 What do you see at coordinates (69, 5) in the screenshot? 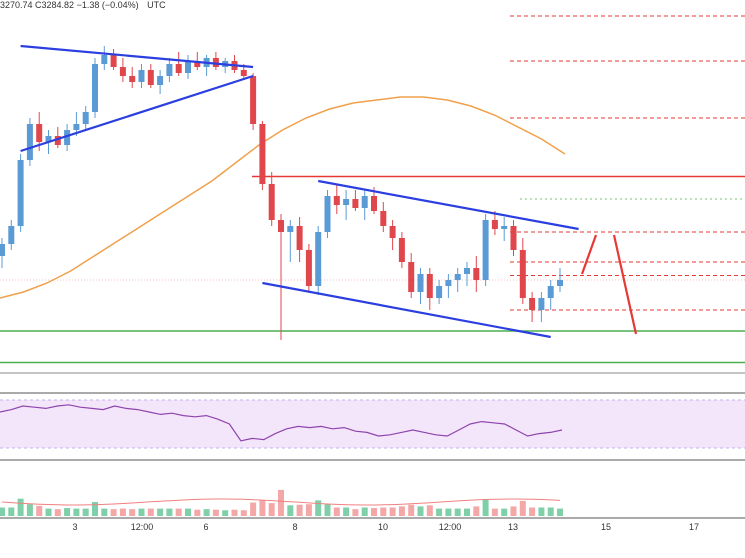
I see `ohlc-values: 3270.74 C3284.82 −1.38 (−0.04%)` at bounding box center [69, 5].